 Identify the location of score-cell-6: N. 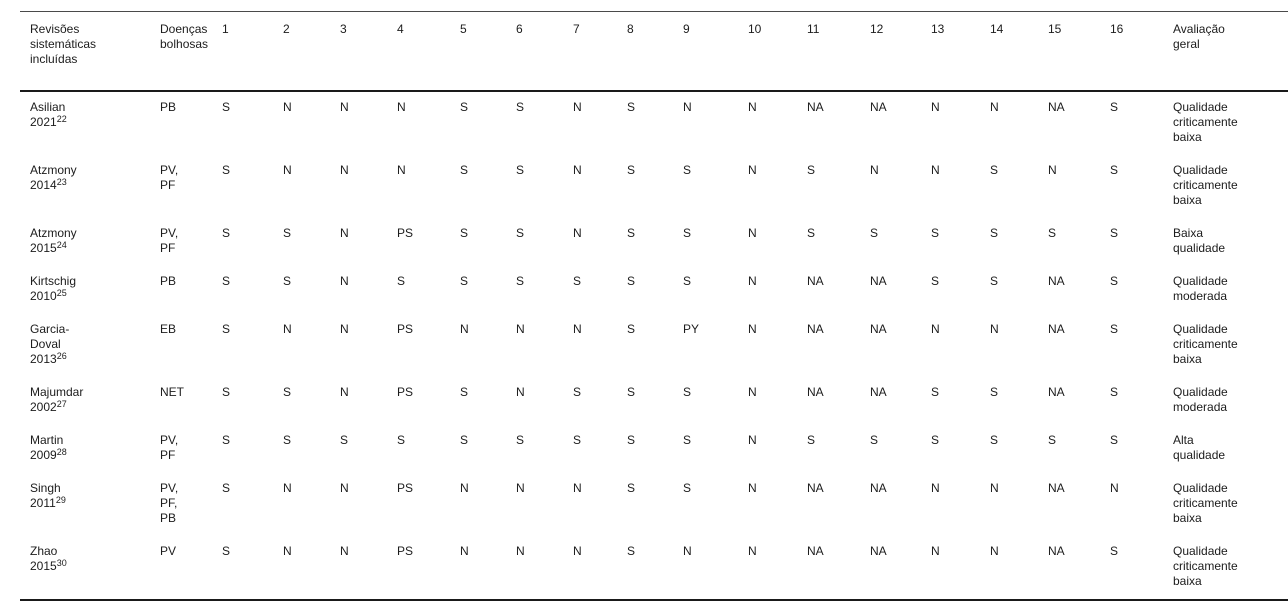
(520, 392).